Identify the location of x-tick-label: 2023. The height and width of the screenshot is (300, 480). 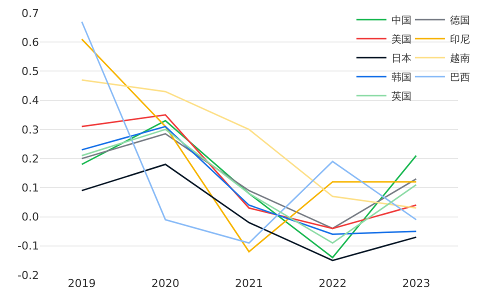
(416, 283).